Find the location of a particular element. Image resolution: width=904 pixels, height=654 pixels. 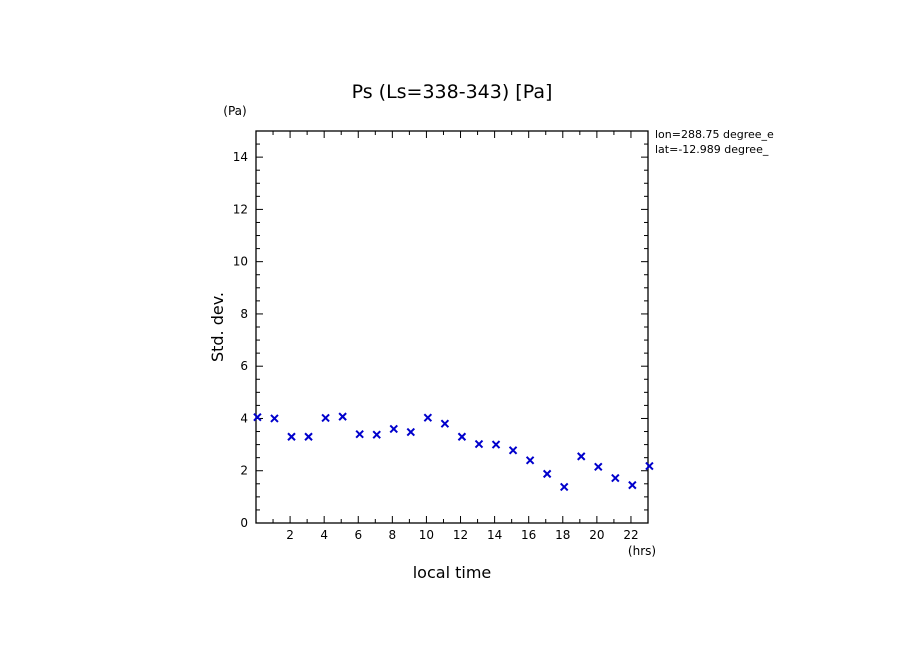

x-tick-label: 2 is located at coordinates (290, 535).